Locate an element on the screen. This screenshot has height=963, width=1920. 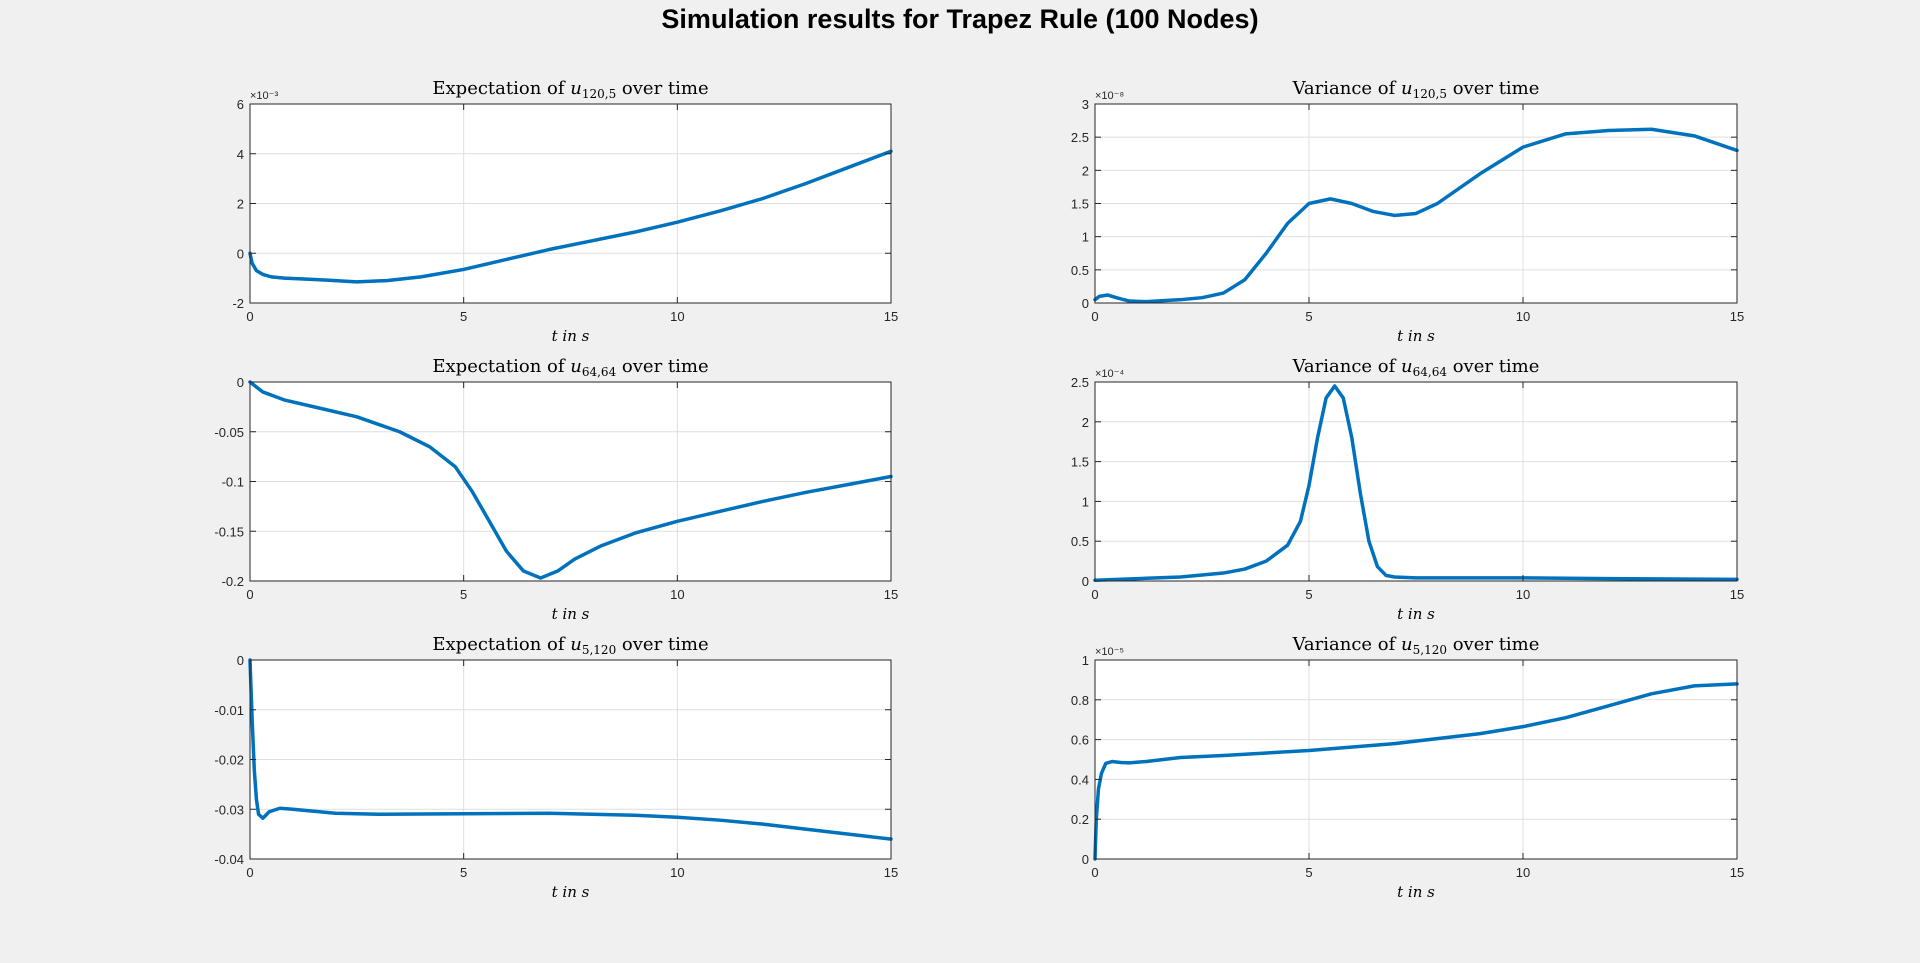
y-tick-label: -0.2 is located at coordinates (233, 581).